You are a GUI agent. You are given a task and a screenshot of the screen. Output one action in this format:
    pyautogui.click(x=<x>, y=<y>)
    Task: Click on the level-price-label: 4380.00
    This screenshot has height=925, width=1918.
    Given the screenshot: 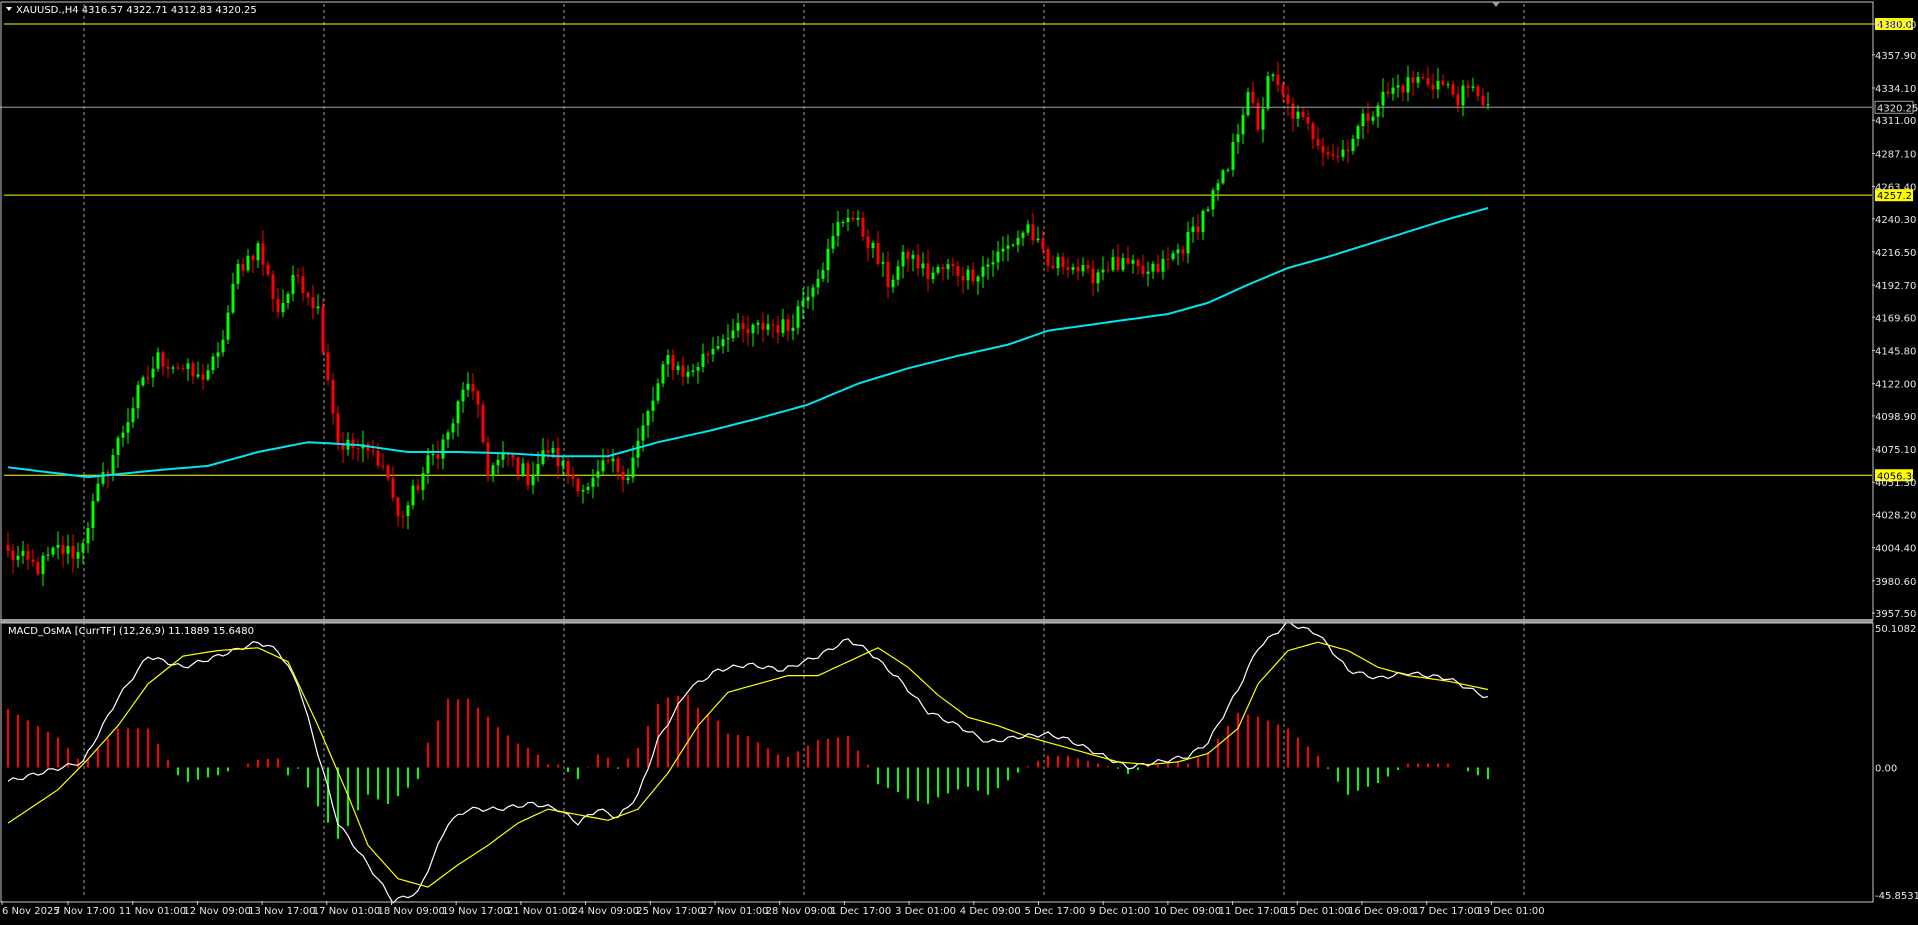 What is the action you would take?
    pyautogui.click(x=1897, y=25)
    